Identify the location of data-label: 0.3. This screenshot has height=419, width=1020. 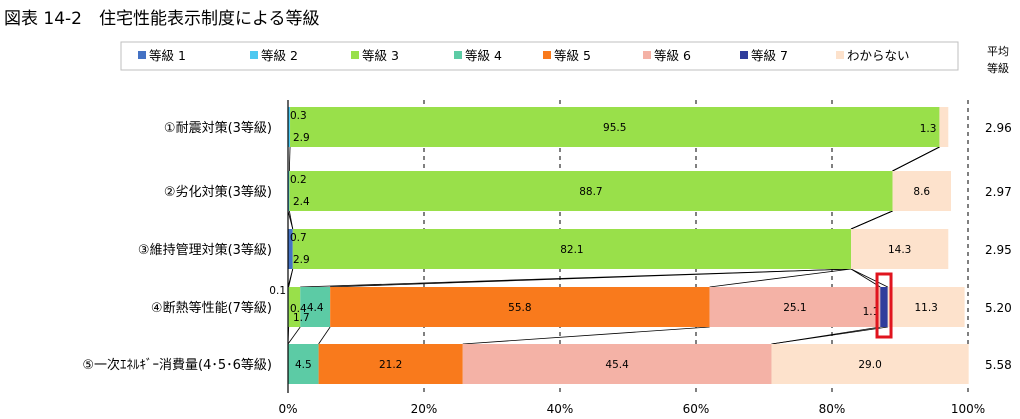
(298, 116).